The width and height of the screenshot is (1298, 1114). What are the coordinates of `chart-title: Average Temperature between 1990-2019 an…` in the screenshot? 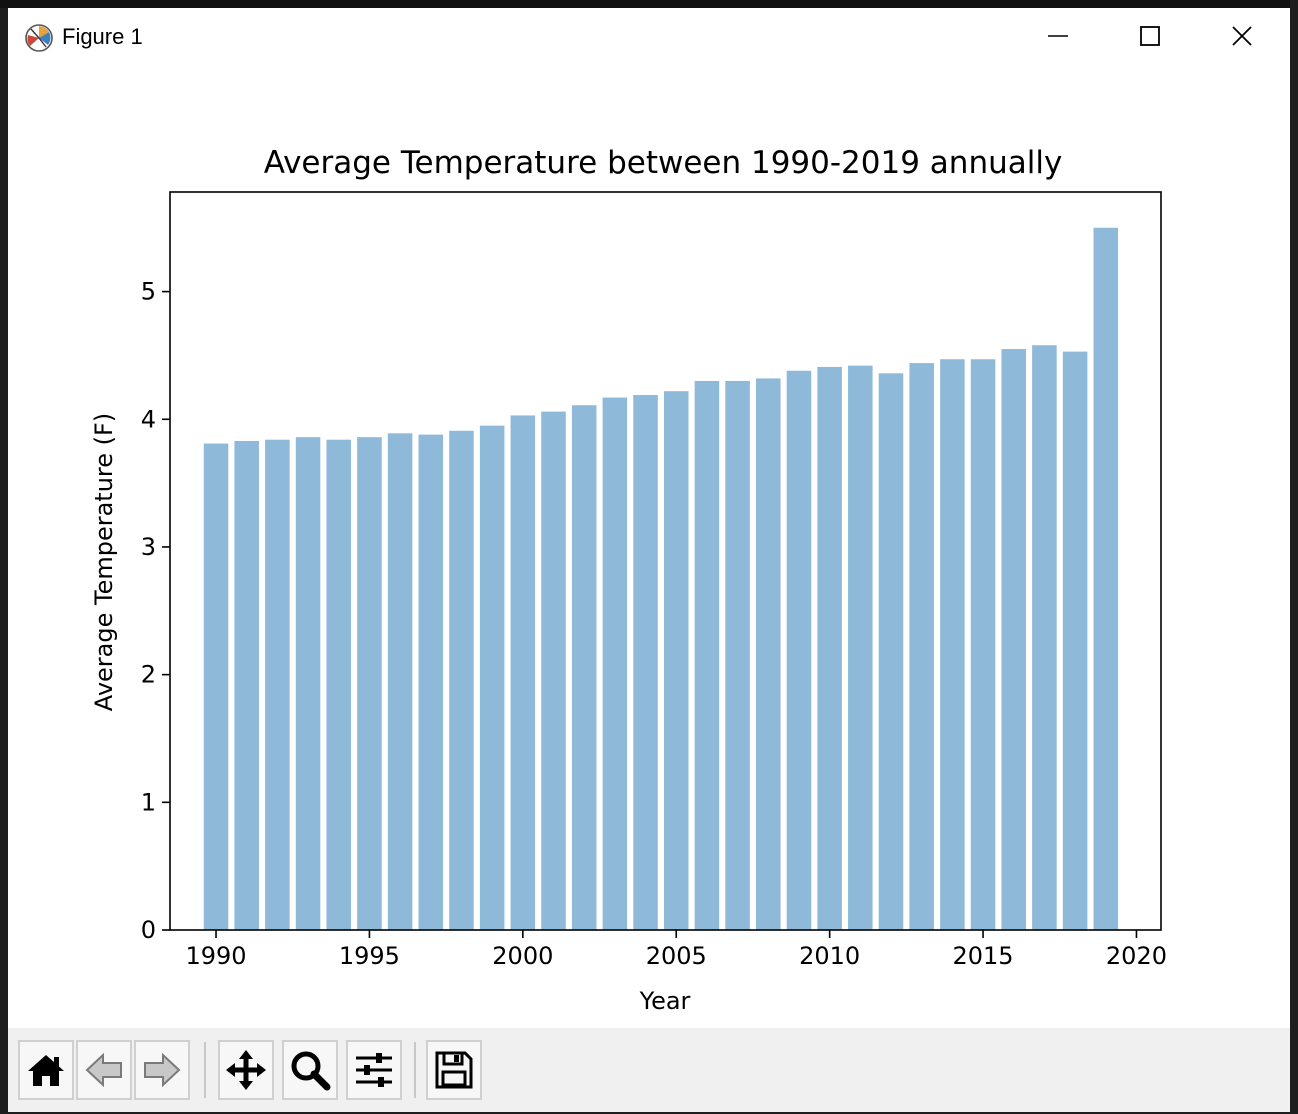 It's located at (663, 163).